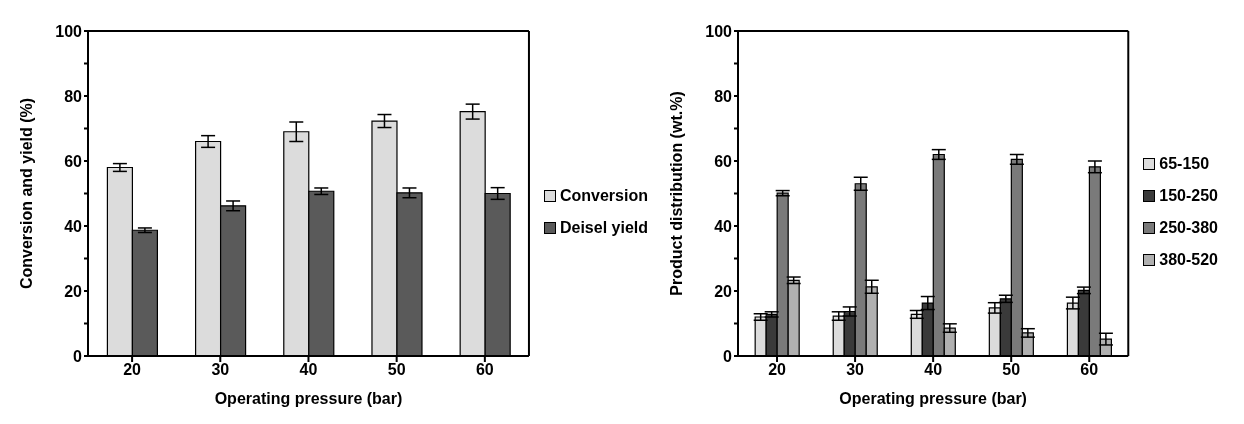 Image resolution: width=1244 pixels, height=424 pixels. Describe the element at coordinates (1184, 164) in the screenshot. I see `legend-label: 65-150` at that location.